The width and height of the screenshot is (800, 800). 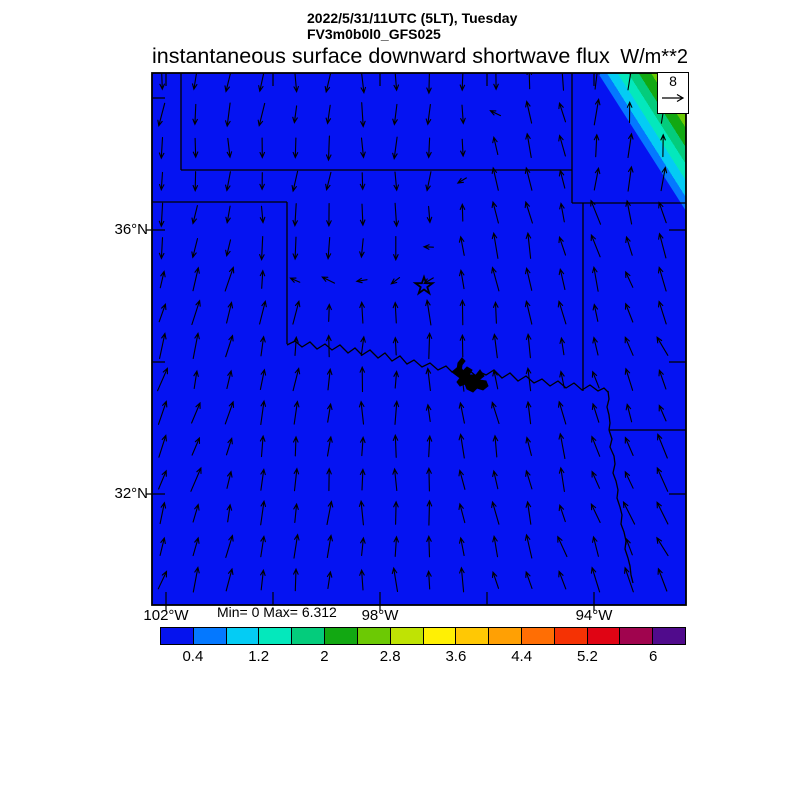 What do you see at coordinates (522, 656) in the screenshot?
I see `colorbar-tick-label: 4.4` at bounding box center [522, 656].